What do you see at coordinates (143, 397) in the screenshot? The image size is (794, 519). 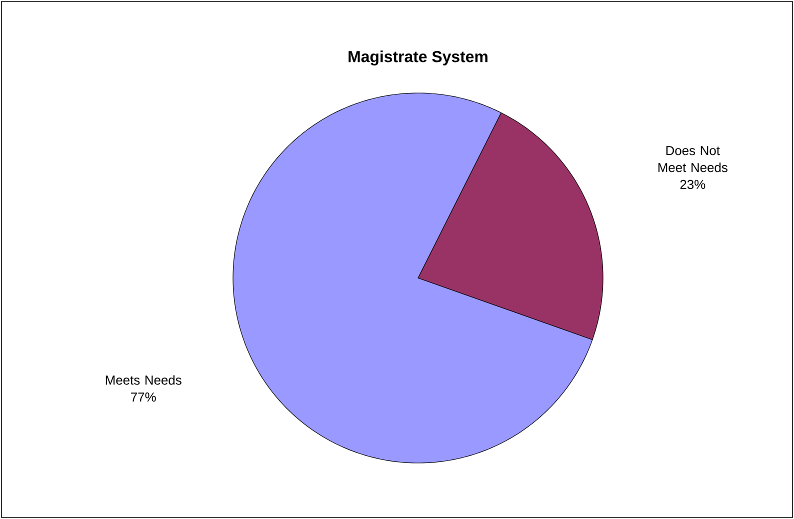 I see `data-label: 77%` at bounding box center [143, 397].